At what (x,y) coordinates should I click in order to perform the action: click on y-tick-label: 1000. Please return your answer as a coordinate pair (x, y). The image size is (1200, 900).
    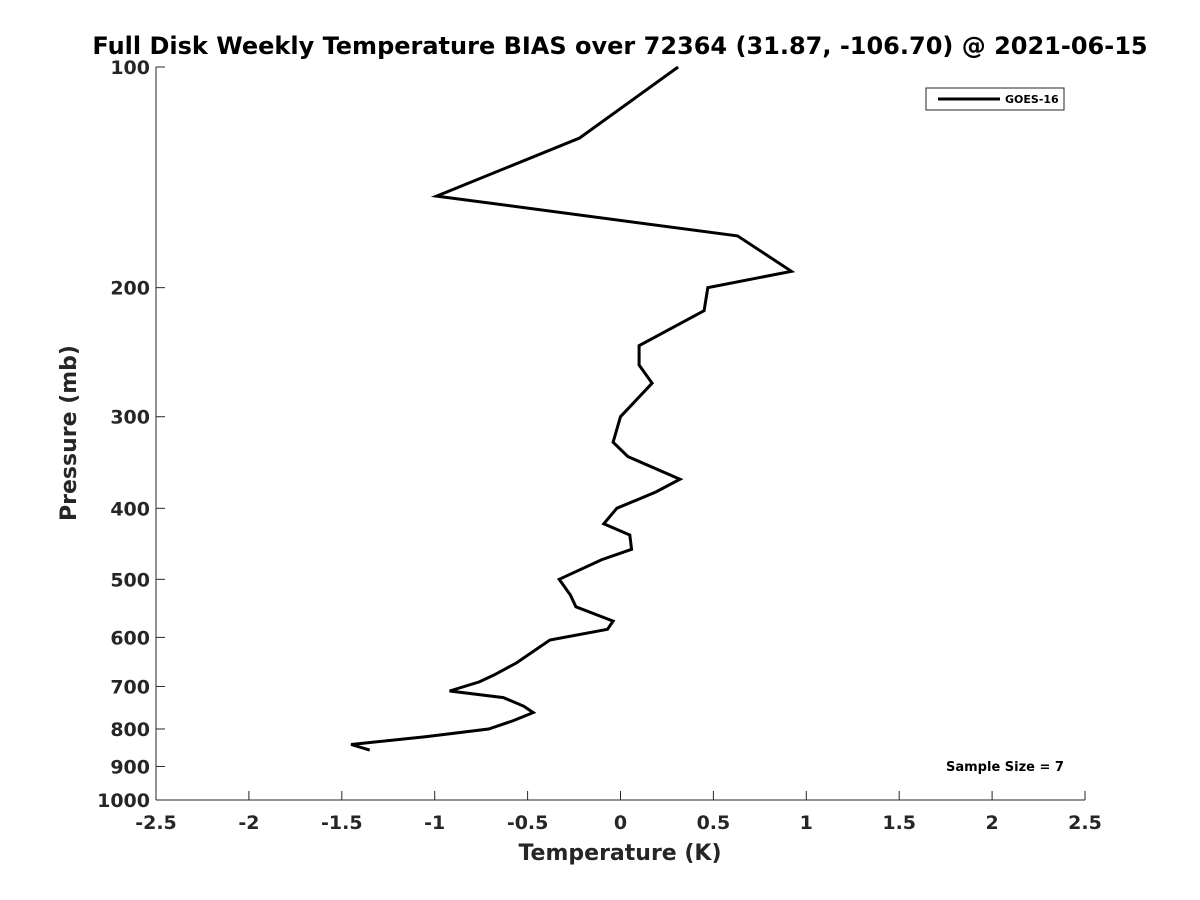
    Looking at the image, I should click on (123, 801).